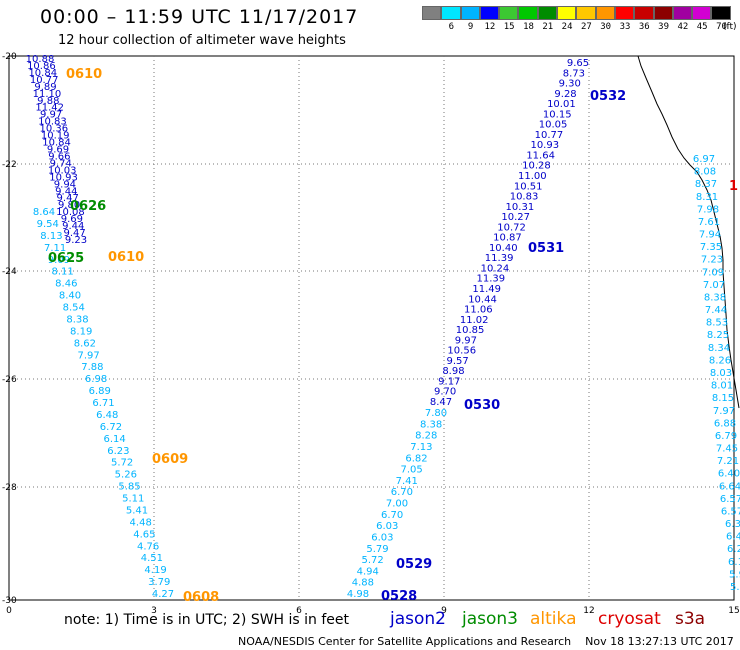 The image size is (740, 650). I want to click on wave-height-value: 9.94, so click(65, 184).